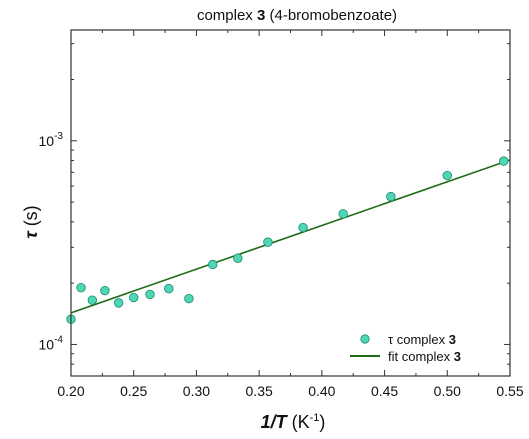 The height and width of the screenshot is (439, 529). What do you see at coordinates (31, 221) in the screenshot?
I see `y-axis-label: τ (s)` at bounding box center [31, 221].